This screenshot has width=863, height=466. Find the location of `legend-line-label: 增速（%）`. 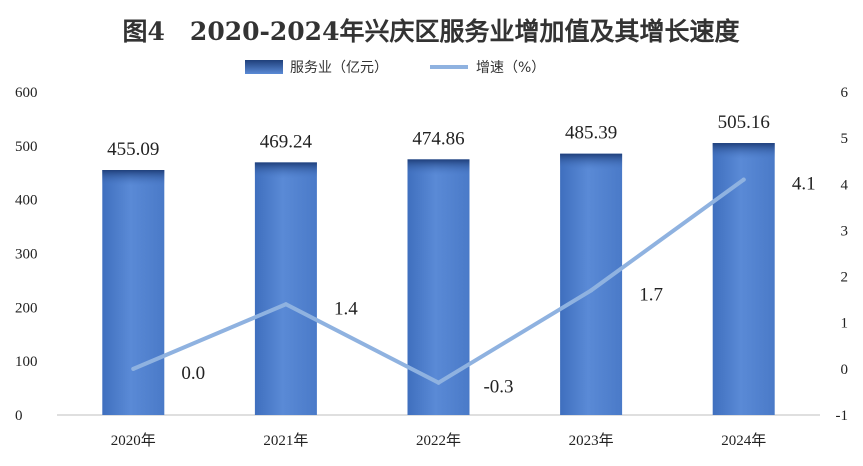

legend-line-label: 增速（%） is located at coordinates (510, 68).